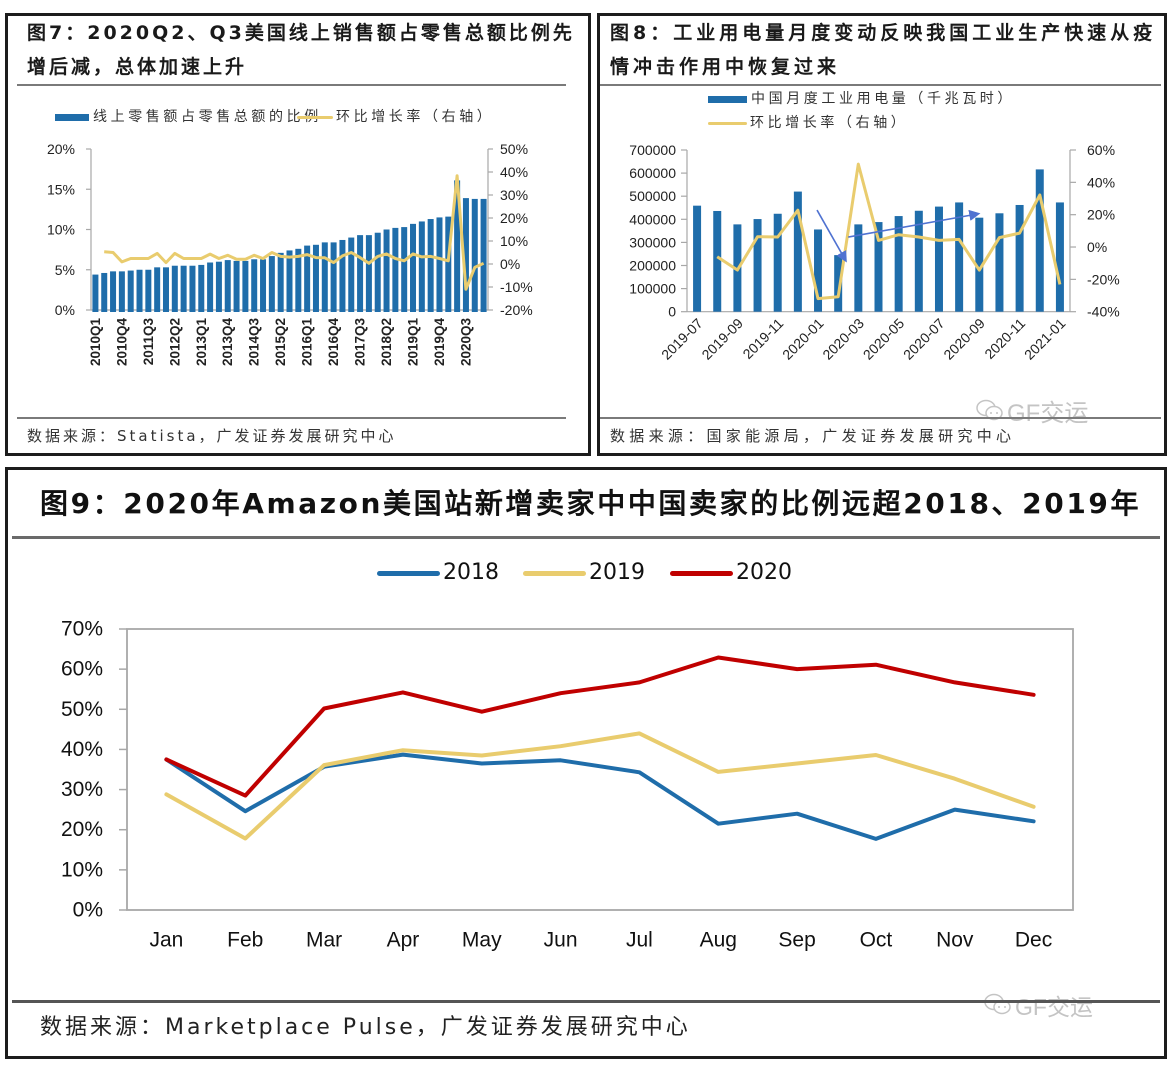  What do you see at coordinates (157, 289) in the screenshot?
I see `bar-2011Q4` at bounding box center [157, 289].